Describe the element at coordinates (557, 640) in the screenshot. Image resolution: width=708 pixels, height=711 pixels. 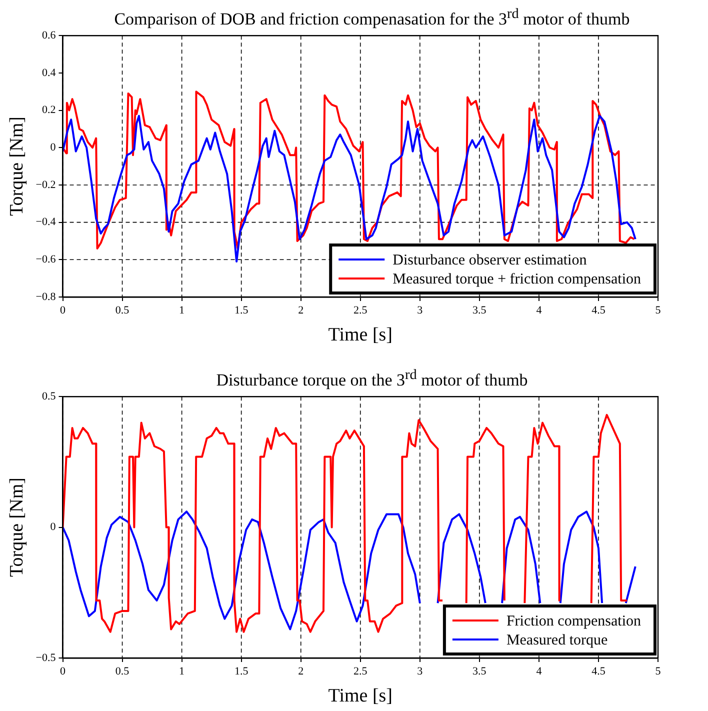
I see `legend-label: Measured torque` at that location.